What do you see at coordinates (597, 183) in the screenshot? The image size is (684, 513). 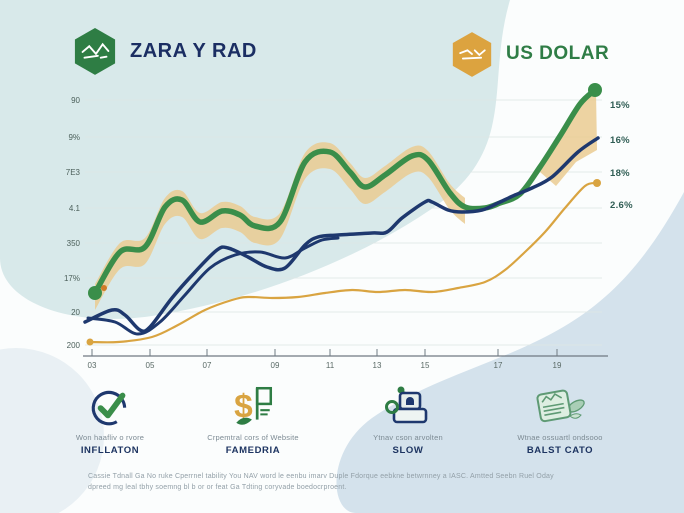 I see `series-usd-gold-end-dot` at bounding box center [597, 183].